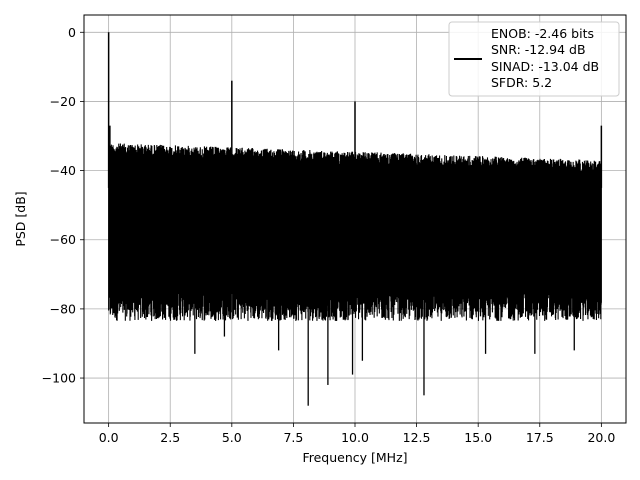 Image resolution: width=640 pixels, height=480 pixels. What do you see at coordinates (63, 170) in the screenshot?
I see `y-tick-label: −40` at bounding box center [63, 170].